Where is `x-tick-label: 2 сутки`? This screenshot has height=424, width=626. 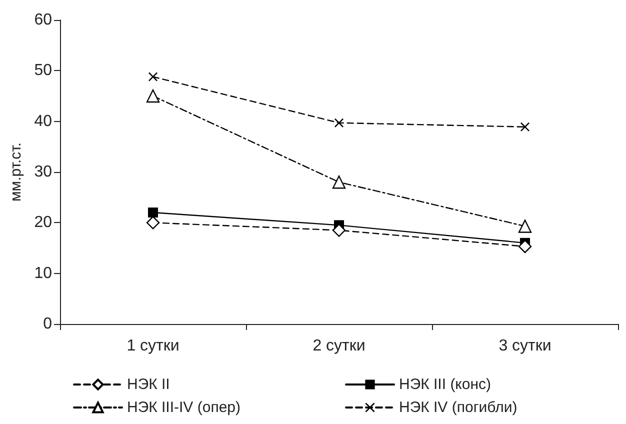 x-tick-label: 2 сутки is located at coordinates (339, 346).